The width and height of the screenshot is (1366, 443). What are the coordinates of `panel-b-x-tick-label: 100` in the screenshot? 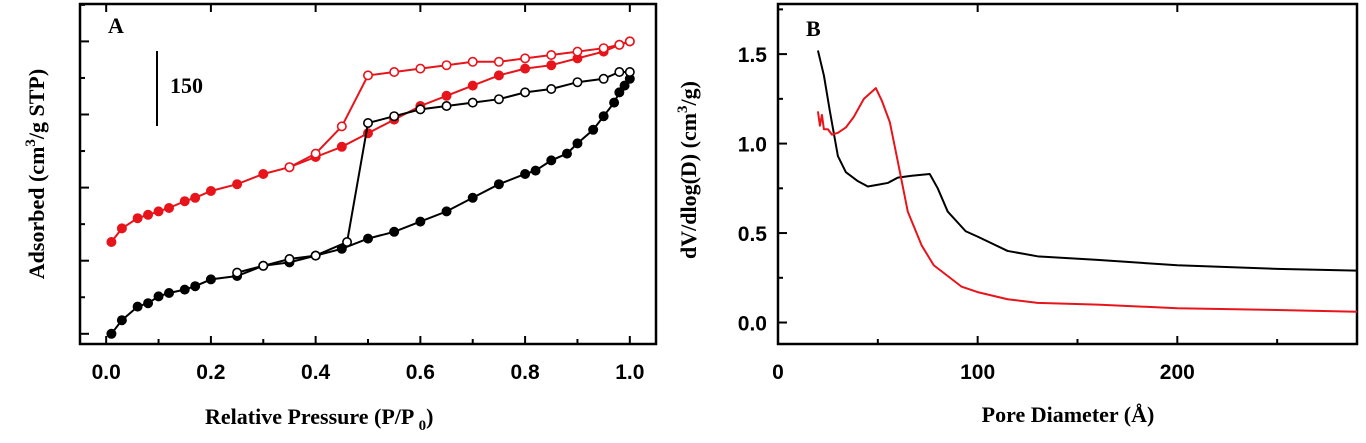 It's located at (977, 372).